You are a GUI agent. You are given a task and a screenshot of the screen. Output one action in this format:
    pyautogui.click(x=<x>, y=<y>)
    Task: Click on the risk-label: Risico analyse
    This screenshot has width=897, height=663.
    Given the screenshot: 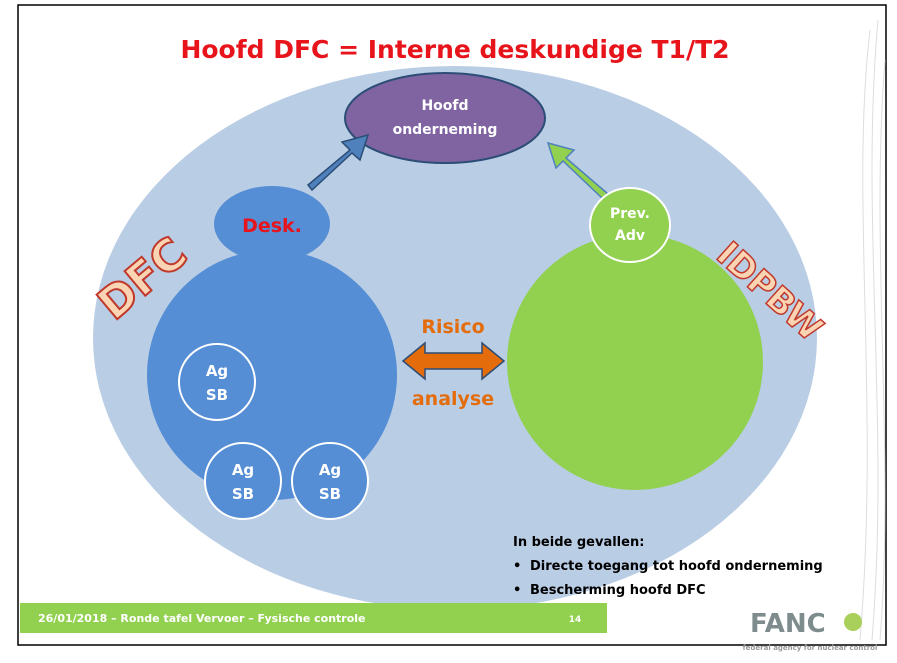 What is the action you would take?
    pyautogui.click(x=453, y=363)
    